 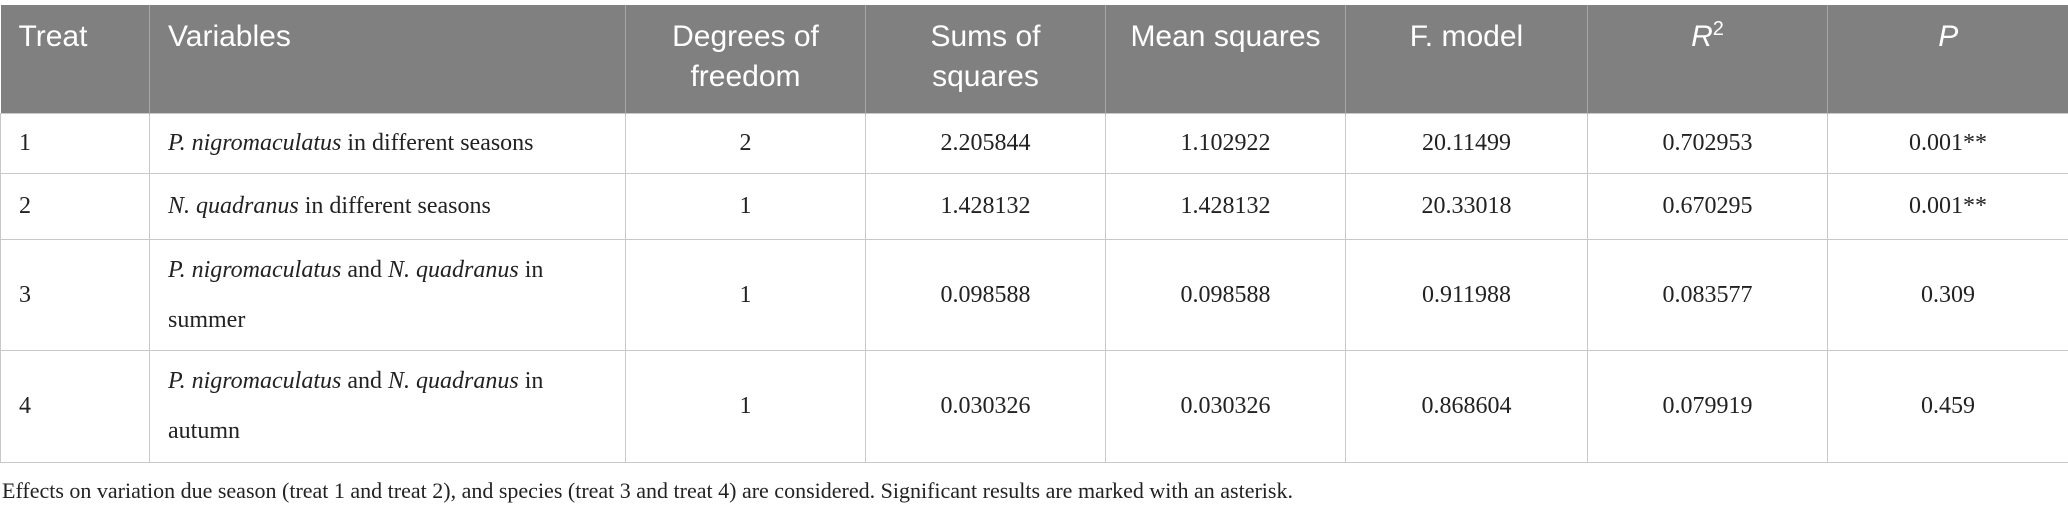 What do you see at coordinates (356, 406) in the screenshot?
I see `text-run: in autumn` at bounding box center [356, 406].